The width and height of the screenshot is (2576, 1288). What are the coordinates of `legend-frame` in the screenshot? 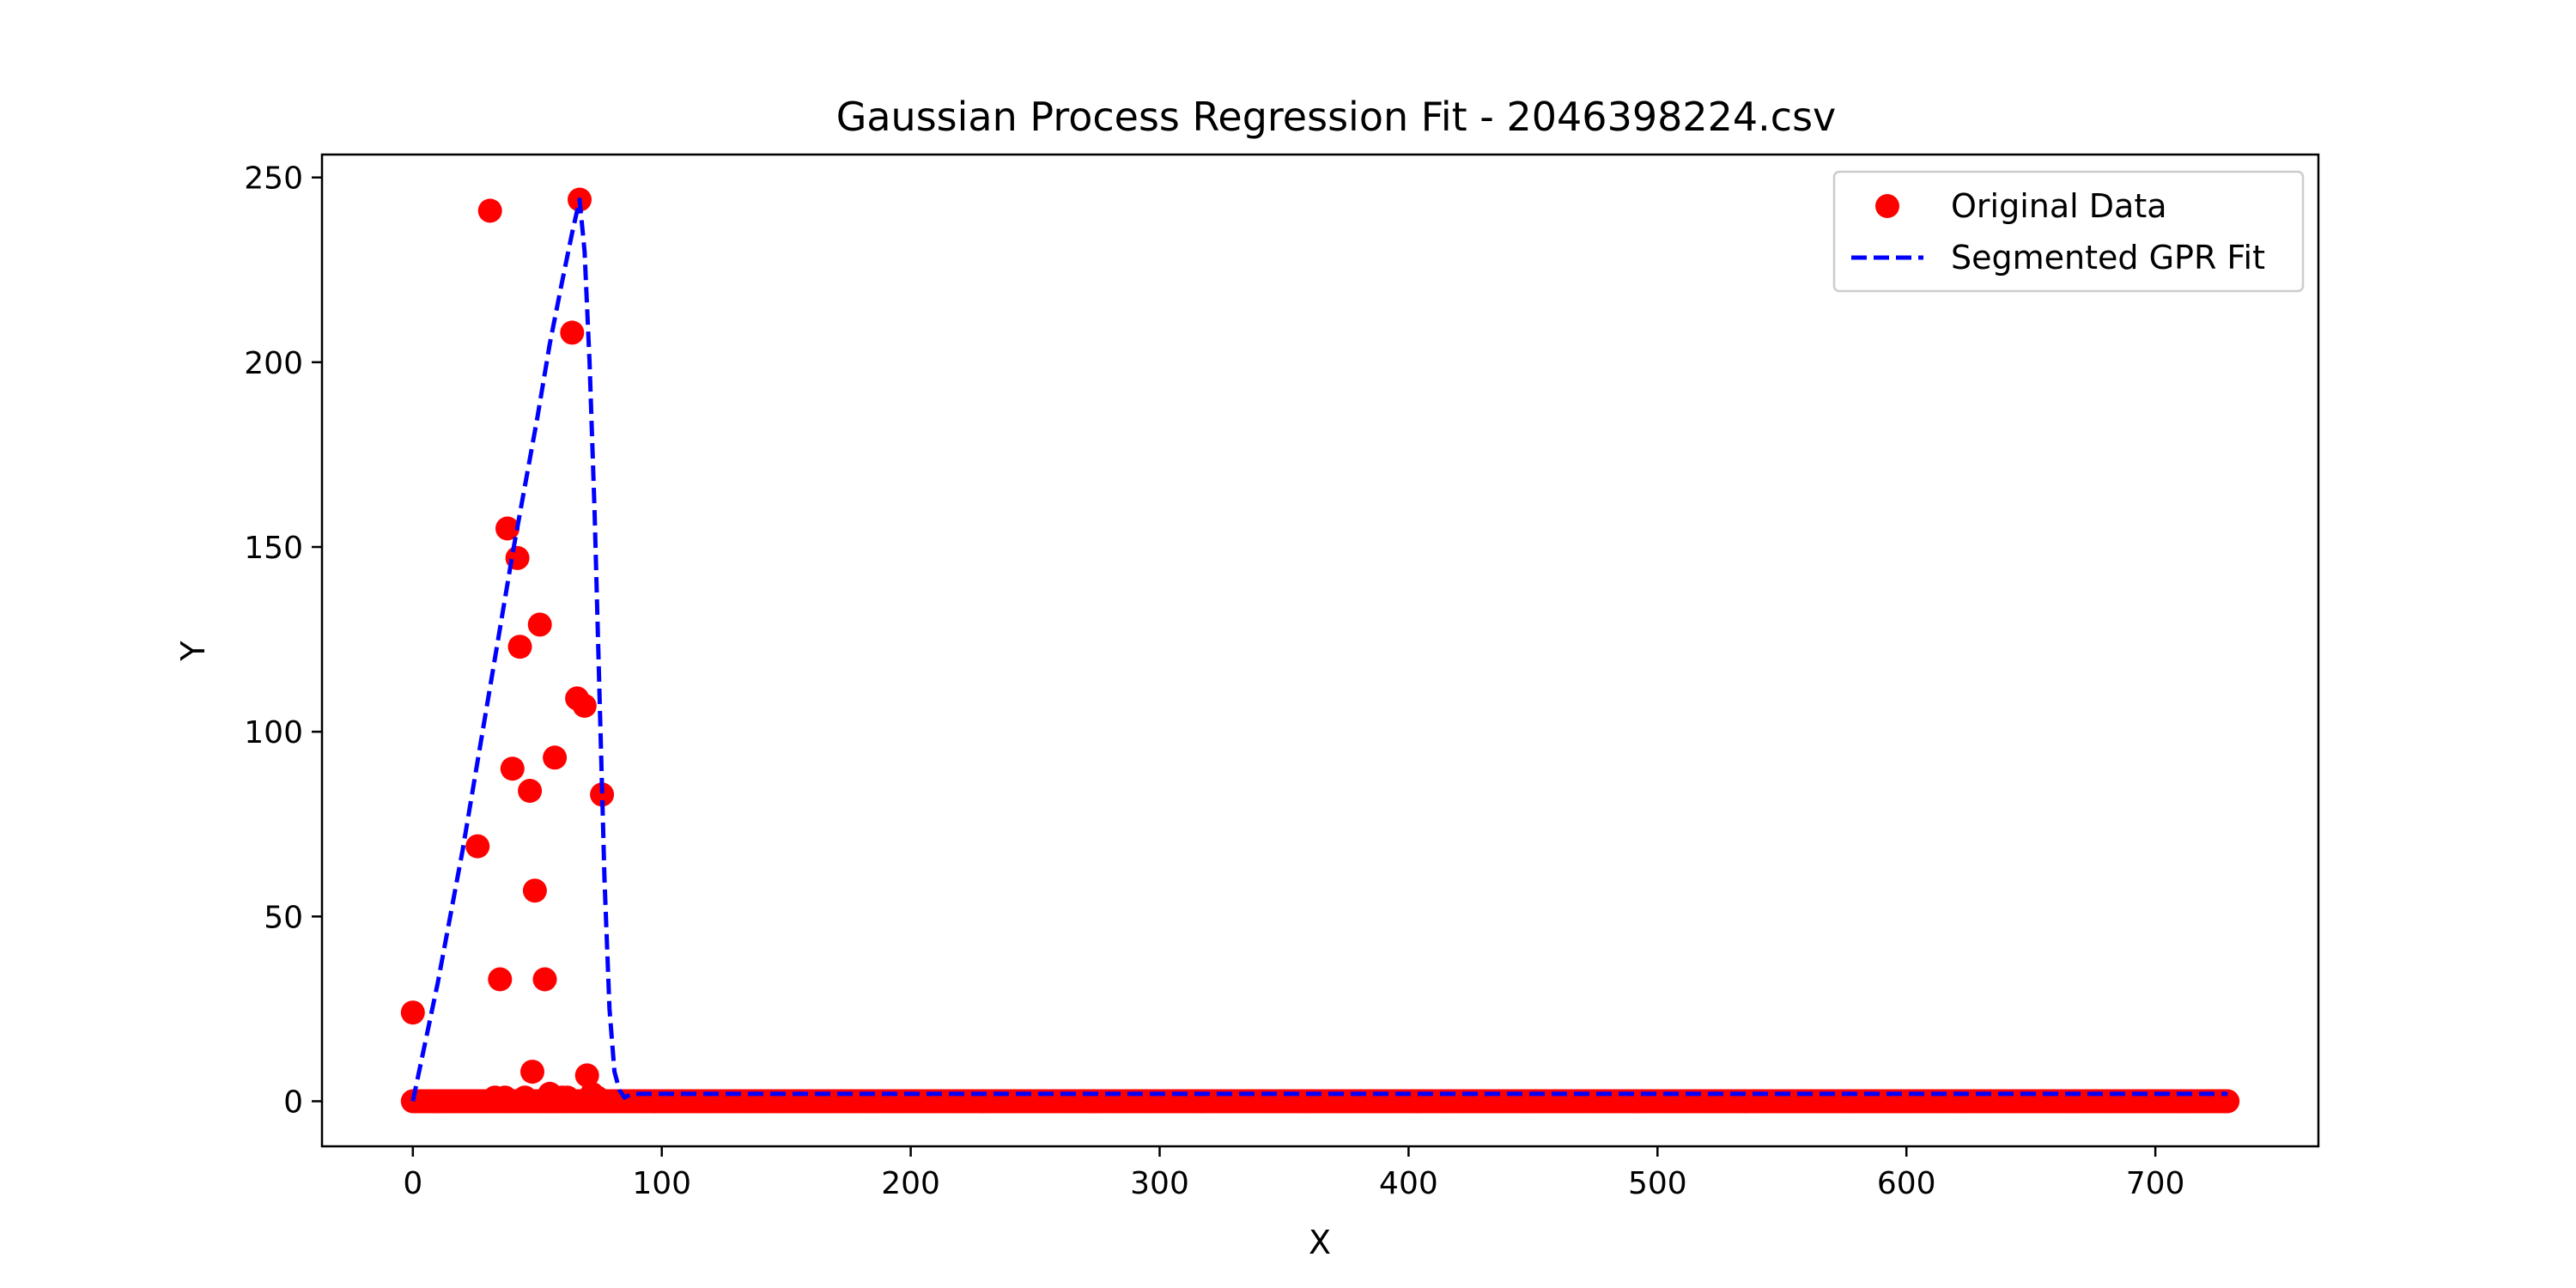 It's located at (2068, 231).